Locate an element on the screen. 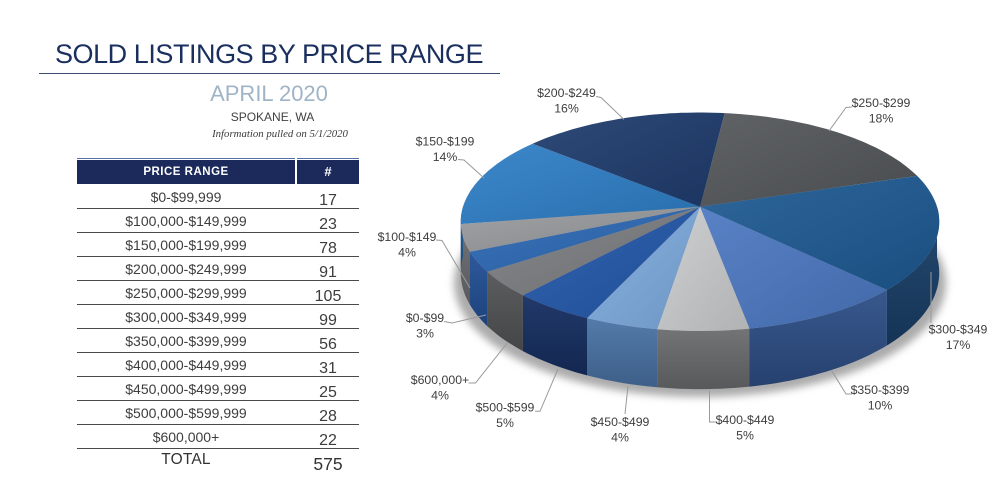 The height and width of the screenshot is (480, 1000). svg-text: $250-$299 is located at coordinates (881, 103).